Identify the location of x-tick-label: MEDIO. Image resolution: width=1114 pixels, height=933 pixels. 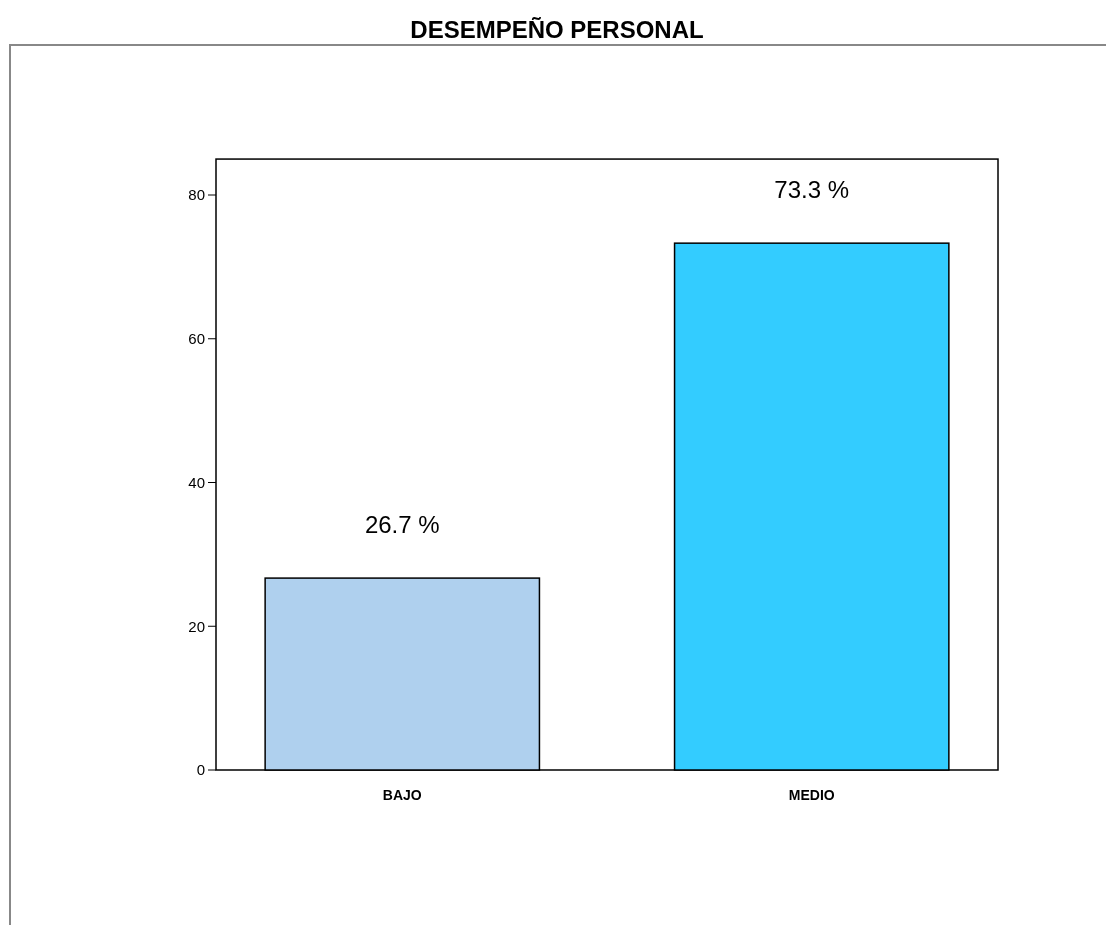
(811, 795).